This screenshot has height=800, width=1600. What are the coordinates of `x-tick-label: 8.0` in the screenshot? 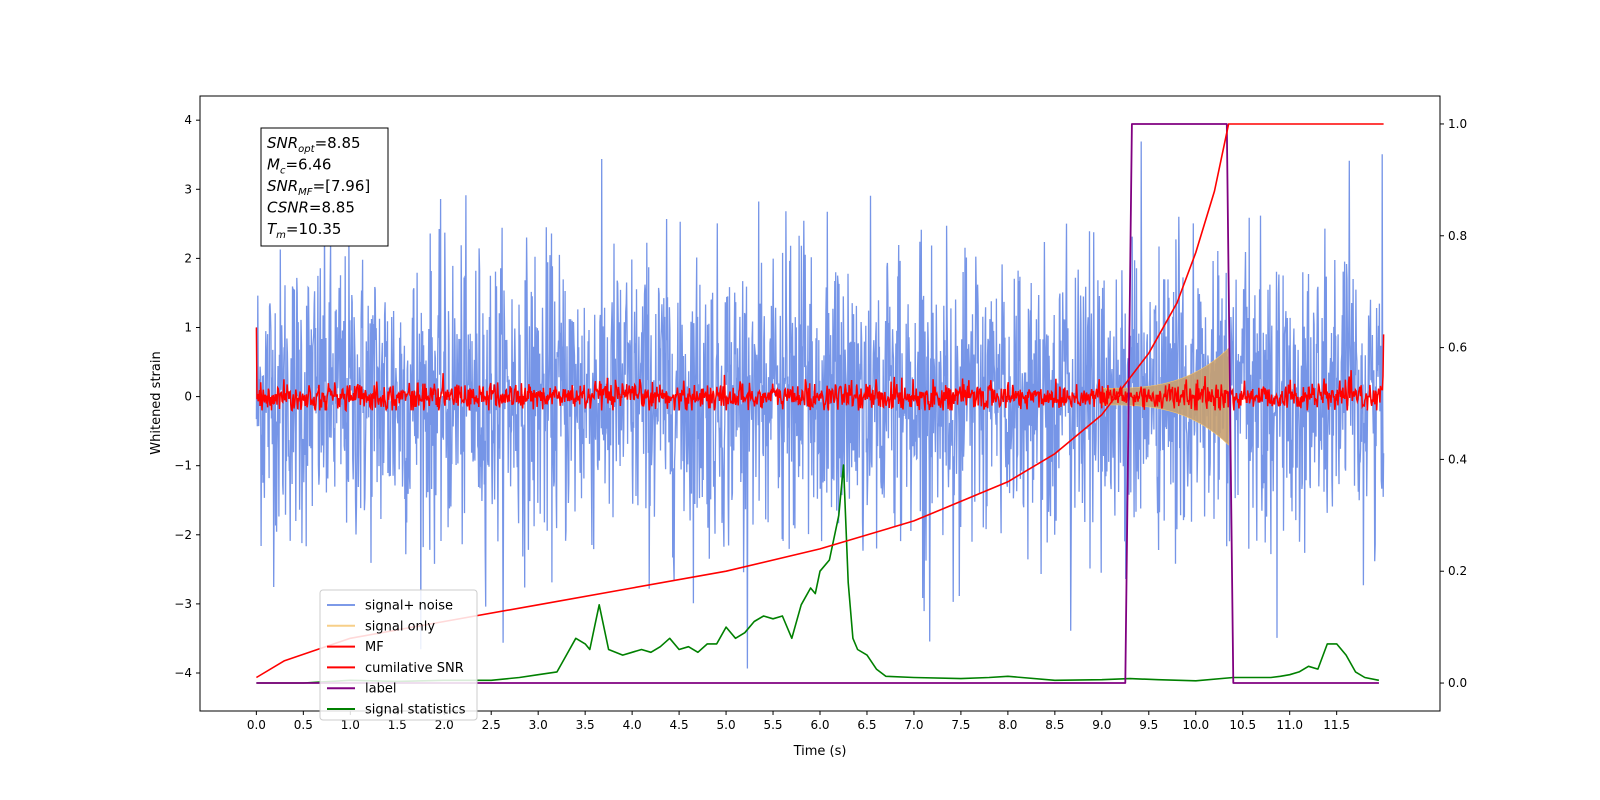 It's located at (1007, 725).